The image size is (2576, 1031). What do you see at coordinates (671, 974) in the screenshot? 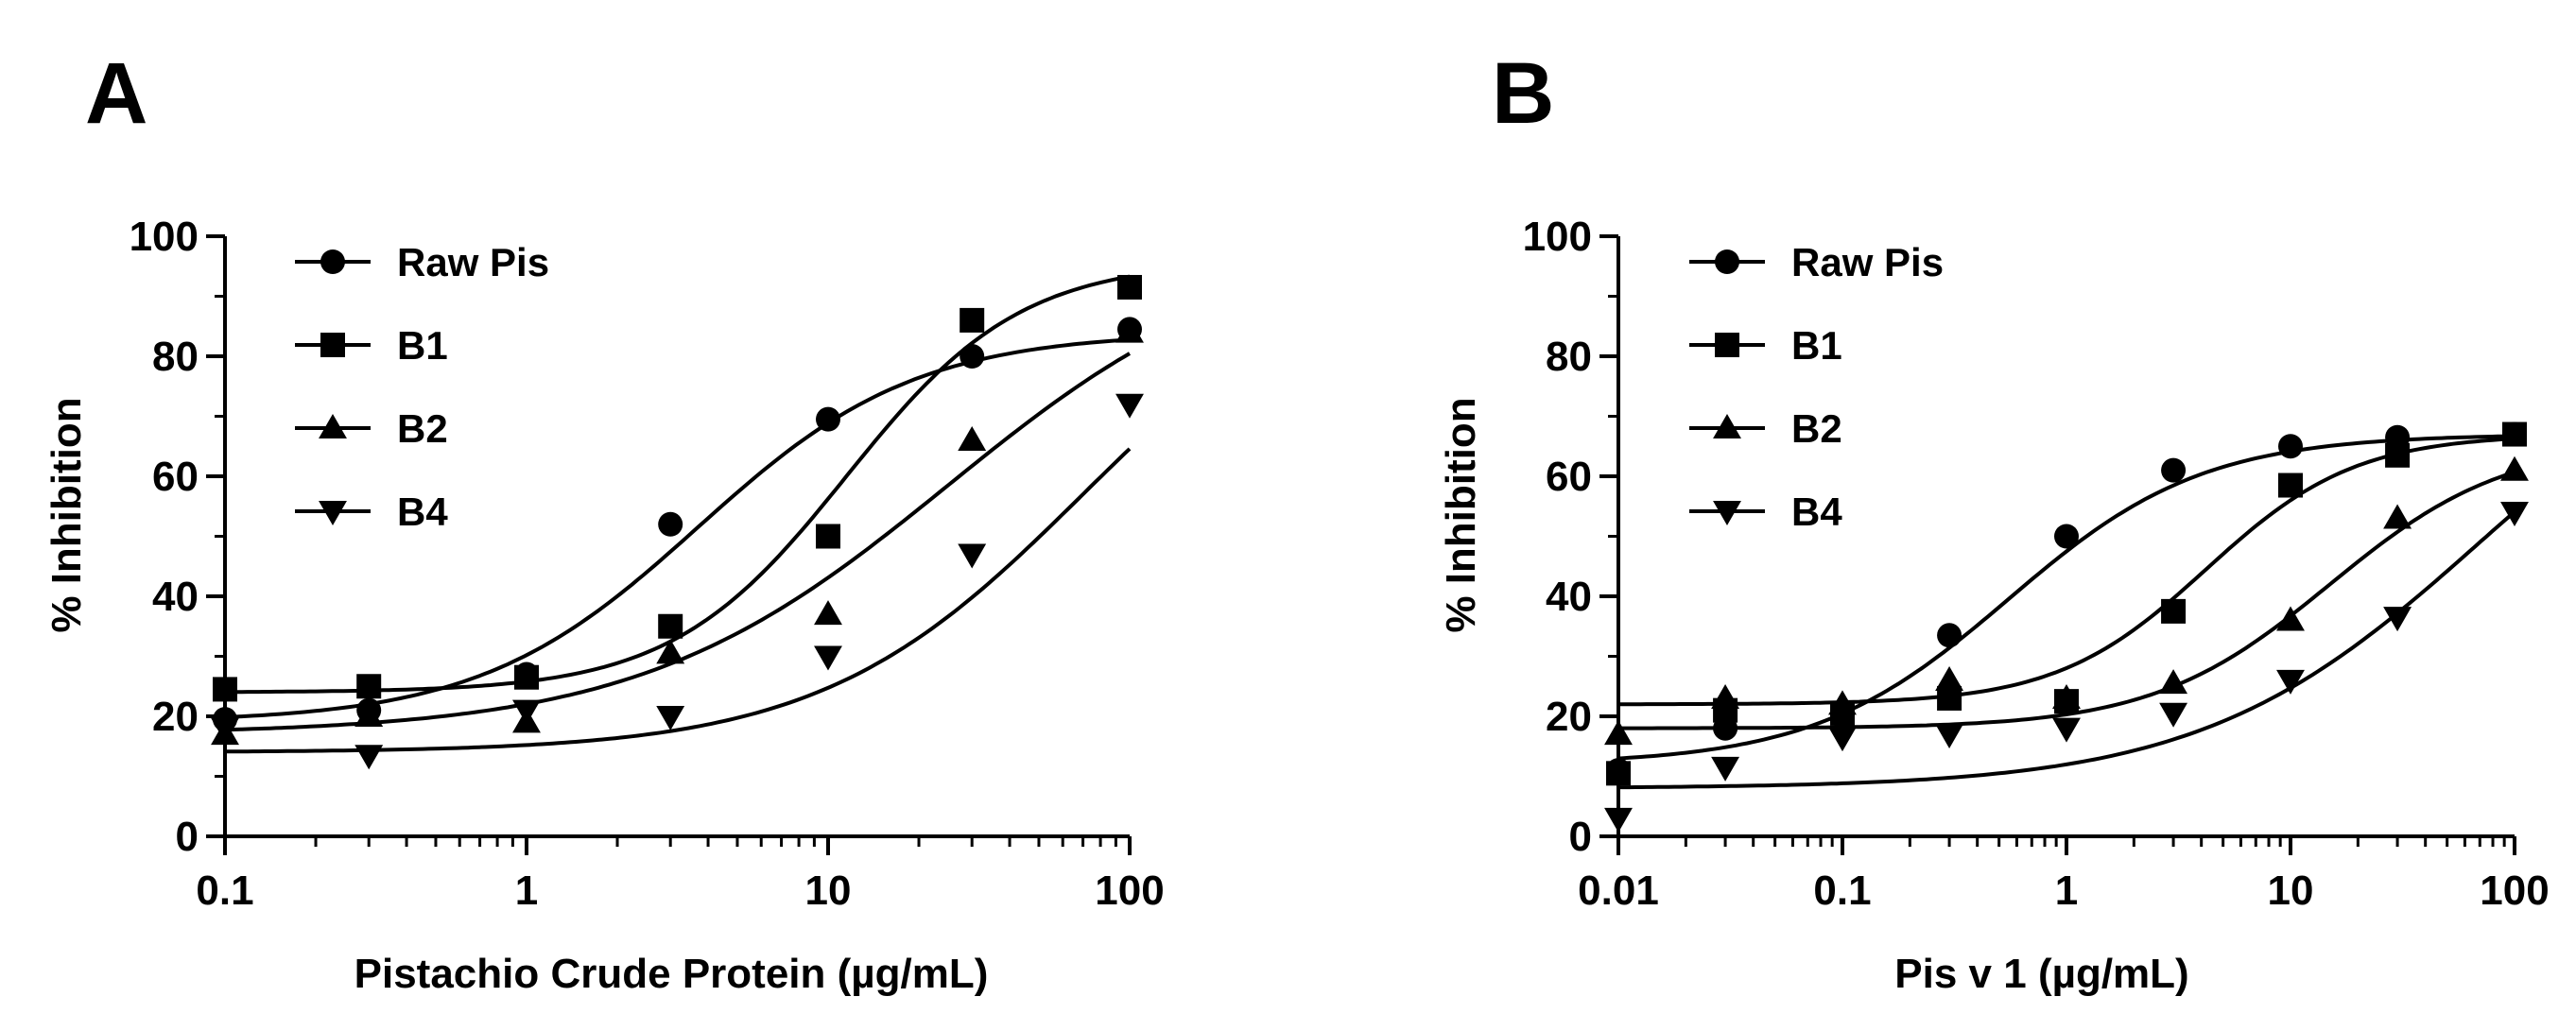
I see `x-axis-title: Pistachio Crude Protein (µg/mL)` at bounding box center [671, 974].